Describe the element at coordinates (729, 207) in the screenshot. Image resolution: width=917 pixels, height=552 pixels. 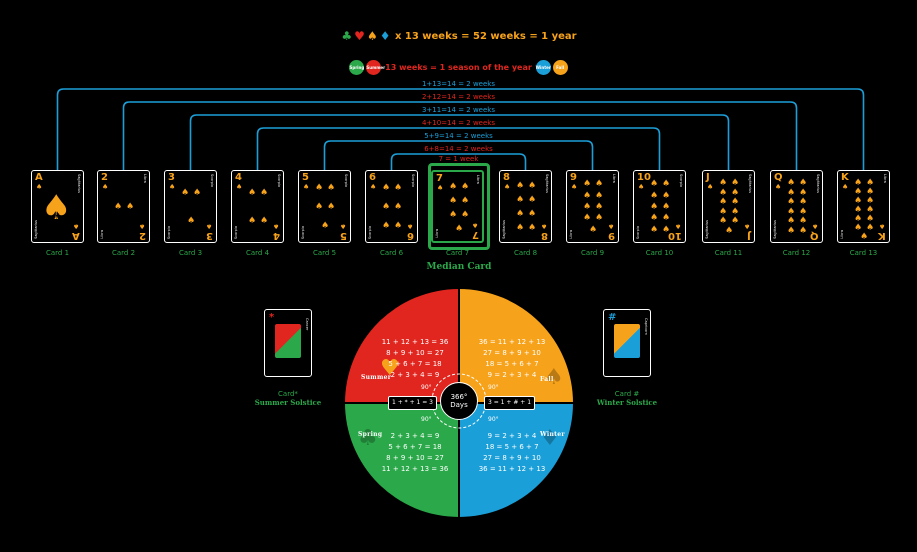
I see `card-pips: ♠ ♠ ♠ ♠ ♠ ♠ ♠ ♠ ♠ ♠ ♠` at that location.